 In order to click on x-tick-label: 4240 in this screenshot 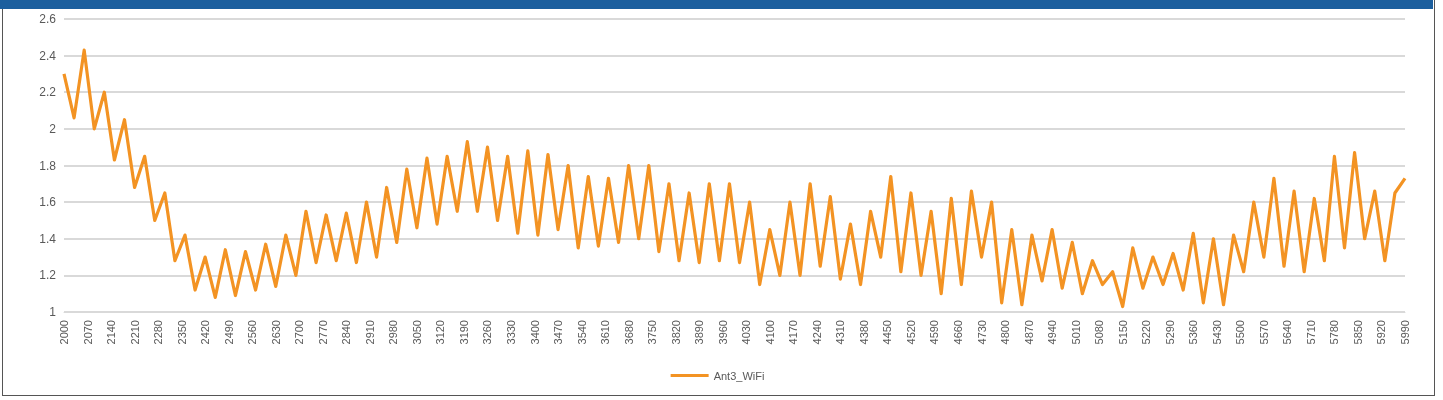, I will do `click(816, 332)`.